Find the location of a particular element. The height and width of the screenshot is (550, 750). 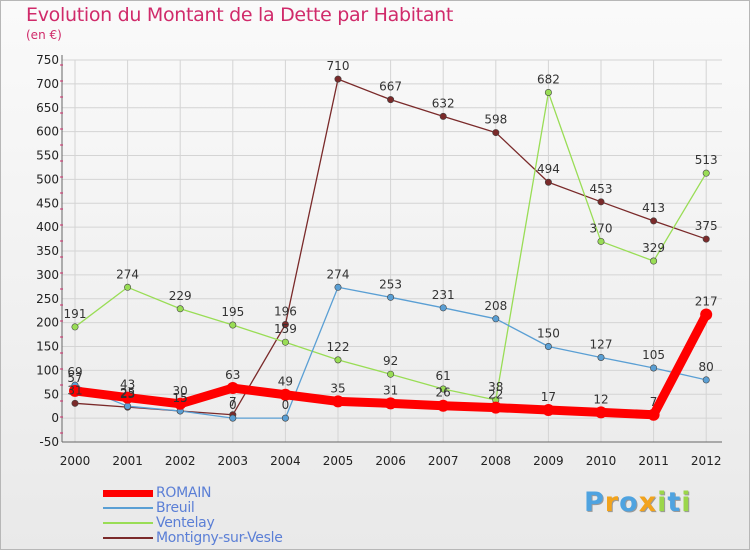

y-tick-label: 450 is located at coordinates (47, 203).